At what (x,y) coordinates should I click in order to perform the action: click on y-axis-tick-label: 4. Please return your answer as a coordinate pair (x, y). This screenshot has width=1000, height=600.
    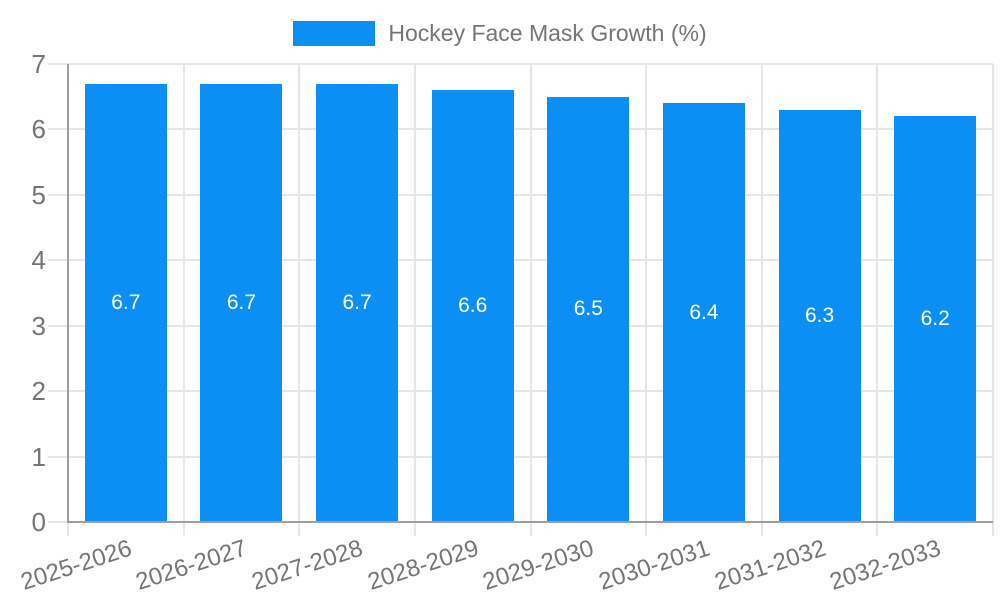
    Looking at the image, I should click on (38, 260).